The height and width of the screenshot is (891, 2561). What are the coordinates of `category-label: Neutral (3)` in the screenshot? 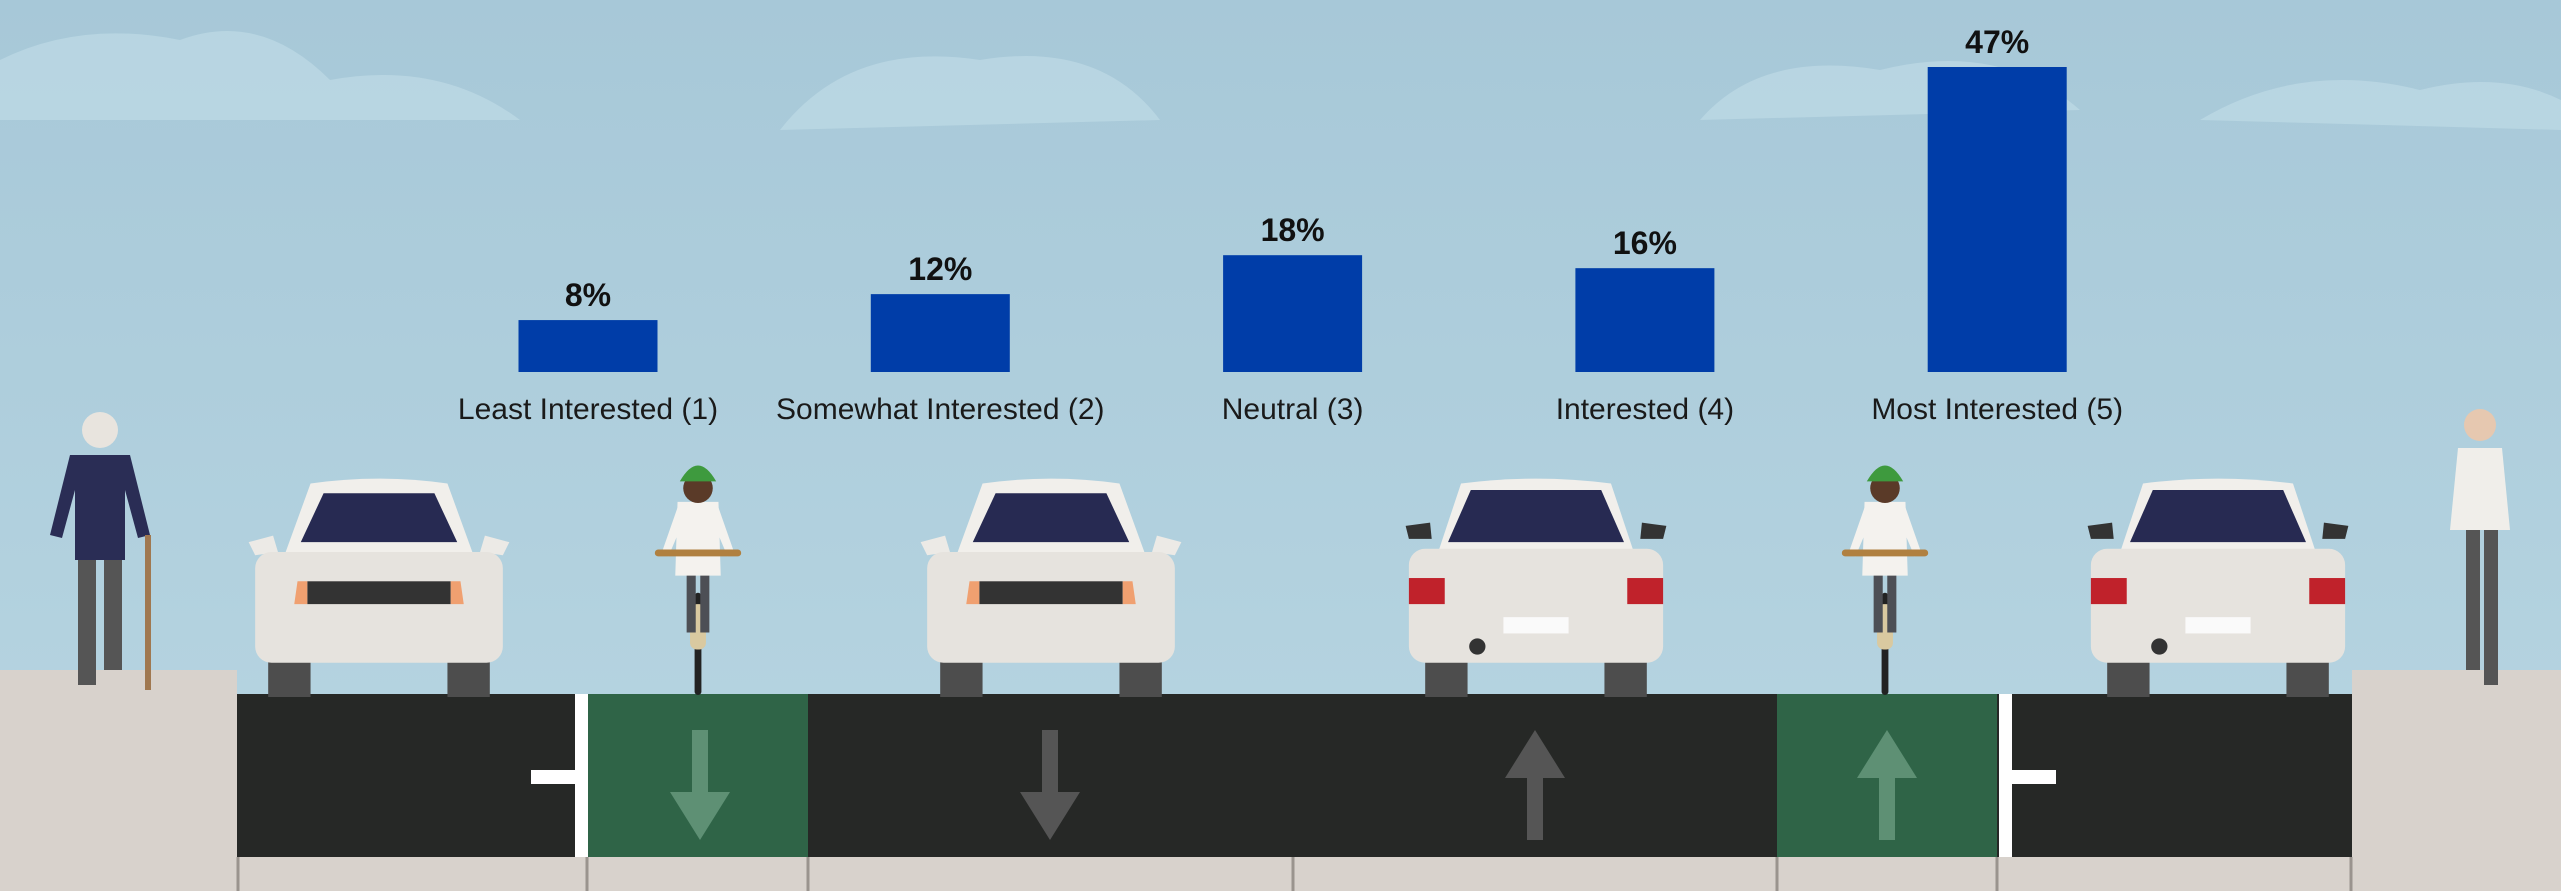 It's located at (1293, 409).